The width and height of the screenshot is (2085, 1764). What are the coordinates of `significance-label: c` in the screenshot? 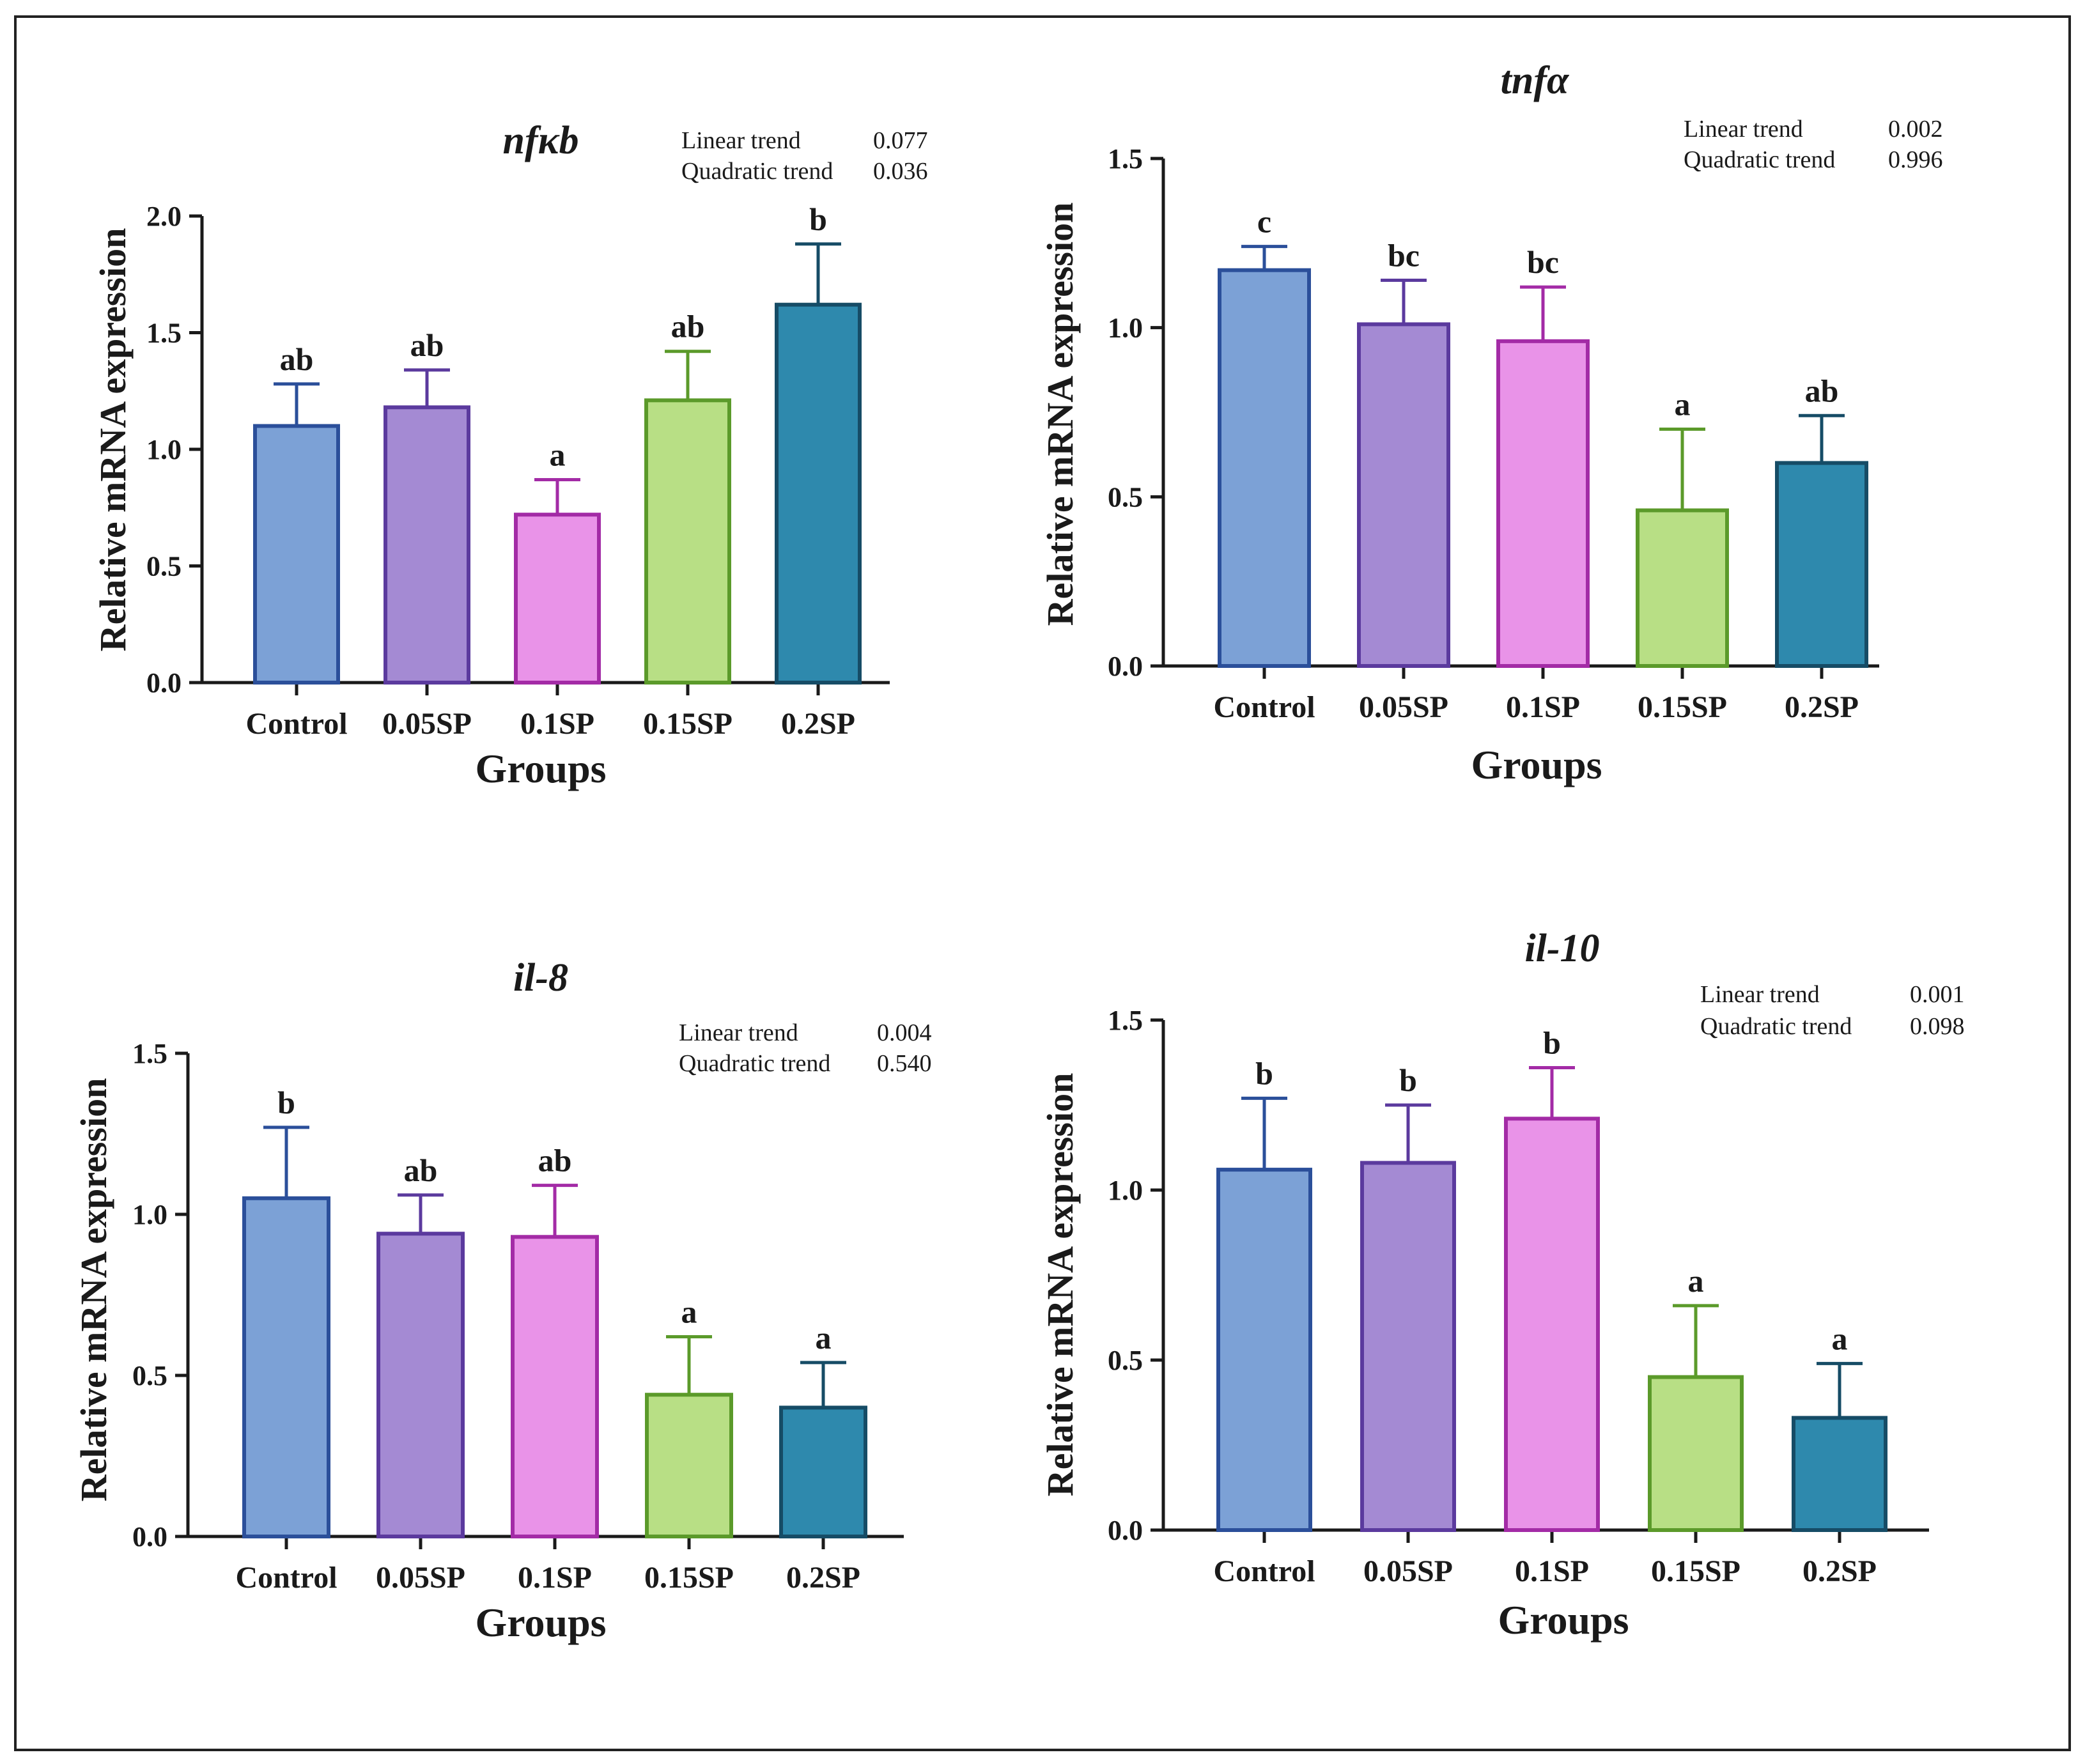 It's located at (1264, 222).